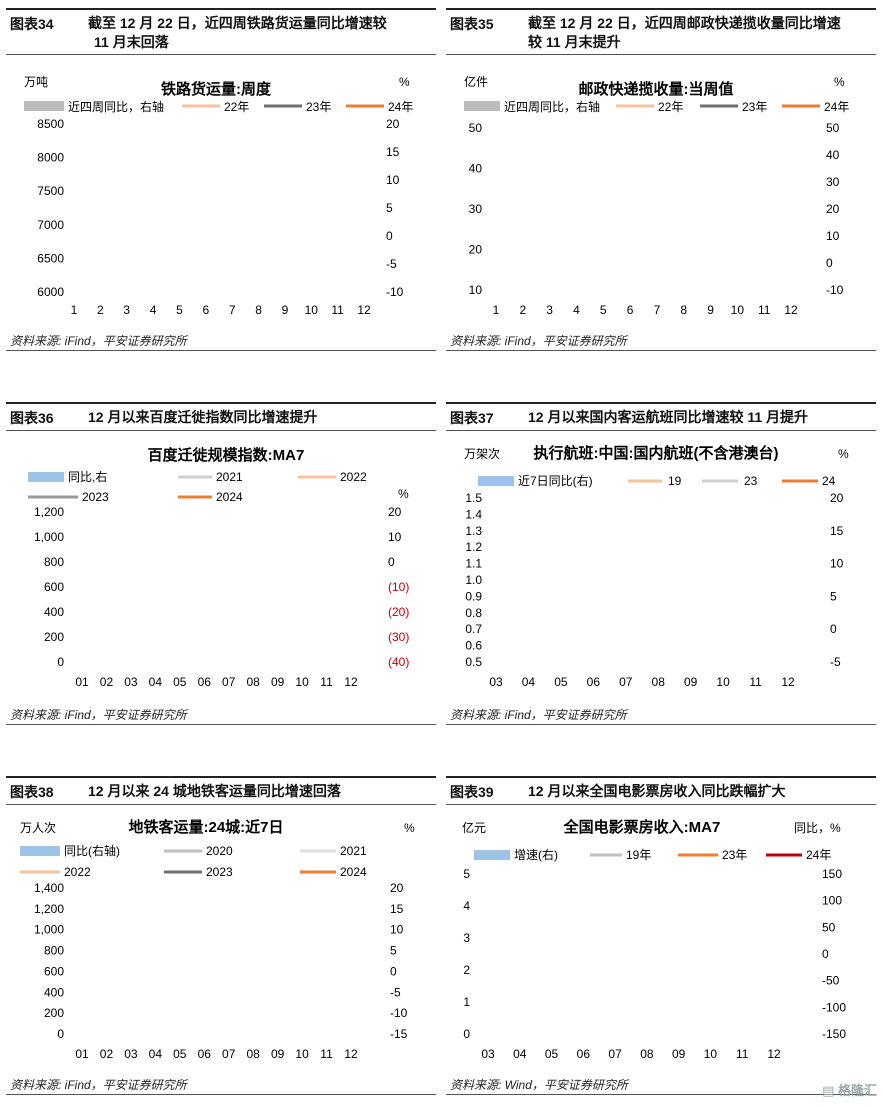 This screenshot has height=1107, width=883. I want to click on y-tick-label: 100, so click(832, 901).